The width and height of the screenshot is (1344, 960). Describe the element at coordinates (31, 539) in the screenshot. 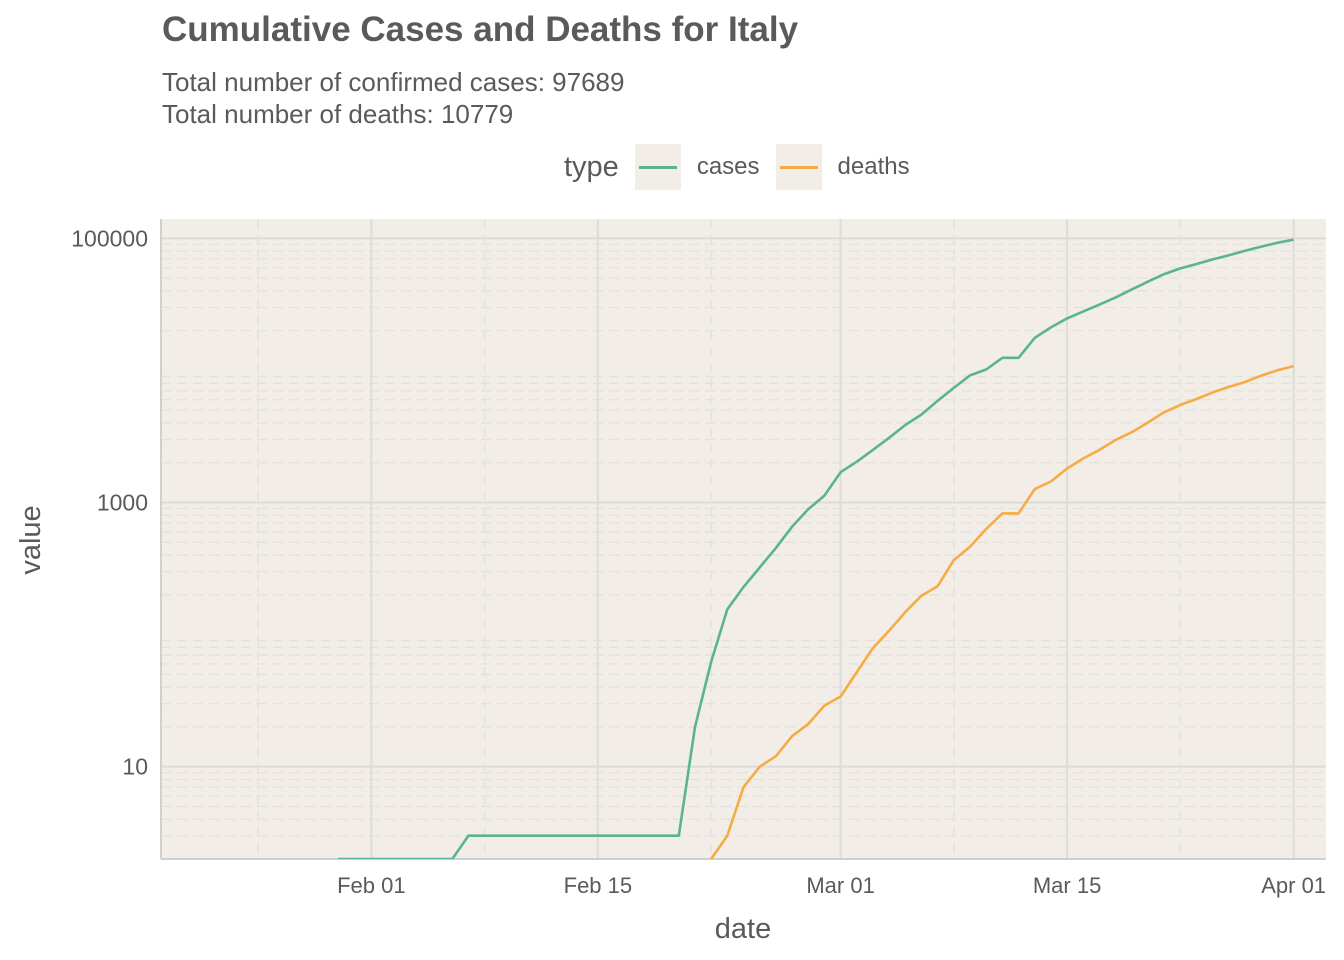

I see `y-axis-title: value` at that location.